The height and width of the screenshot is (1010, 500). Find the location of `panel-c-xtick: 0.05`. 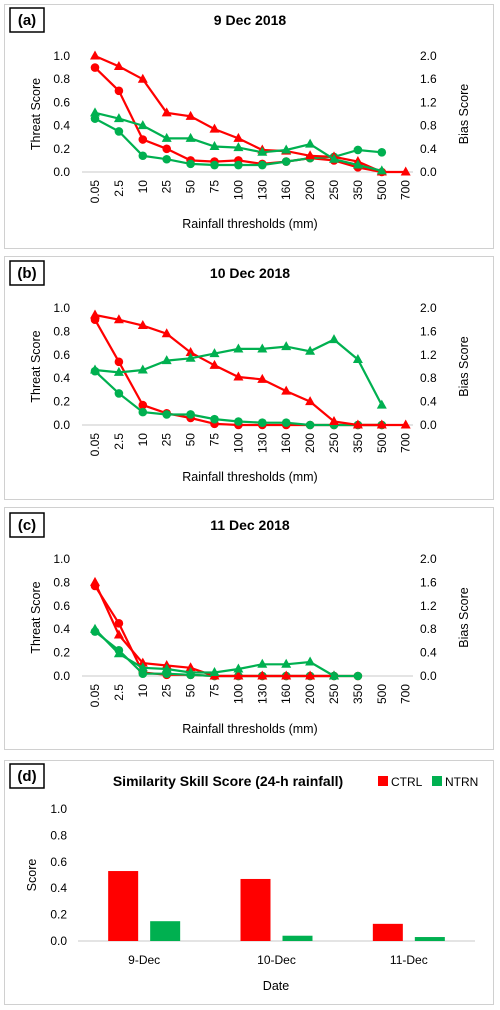

panel-c-xtick: 0.05 is located at coordinates (95, 696).